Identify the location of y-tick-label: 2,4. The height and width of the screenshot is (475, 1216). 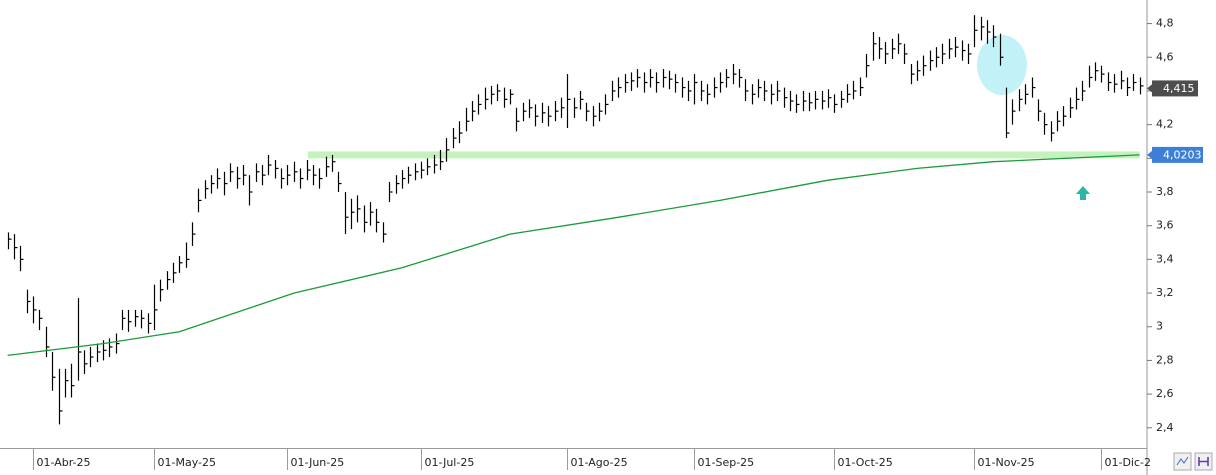
(1165, 427).